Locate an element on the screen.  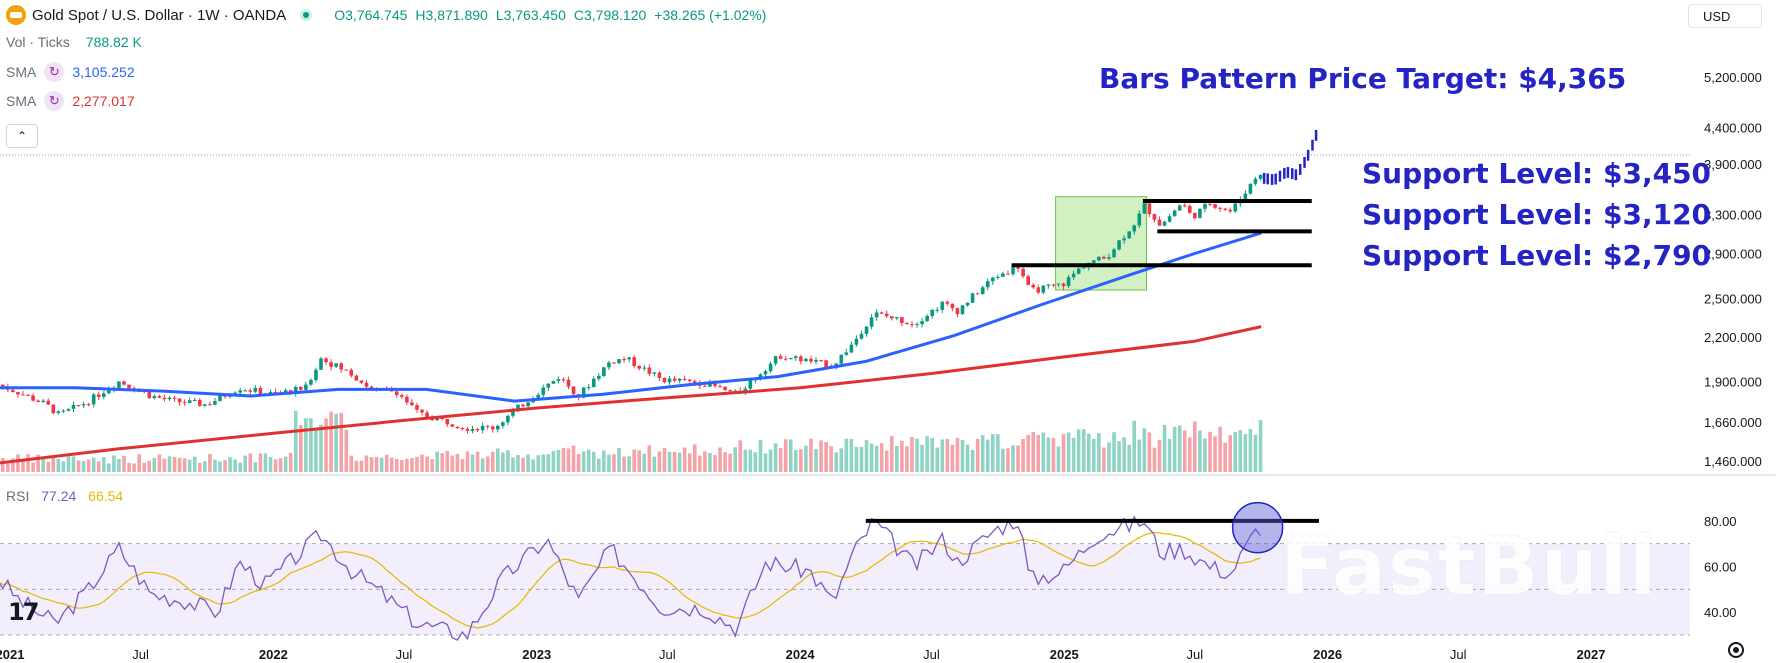
tradingview-logo: 17 is located at coordinates (23, 612).